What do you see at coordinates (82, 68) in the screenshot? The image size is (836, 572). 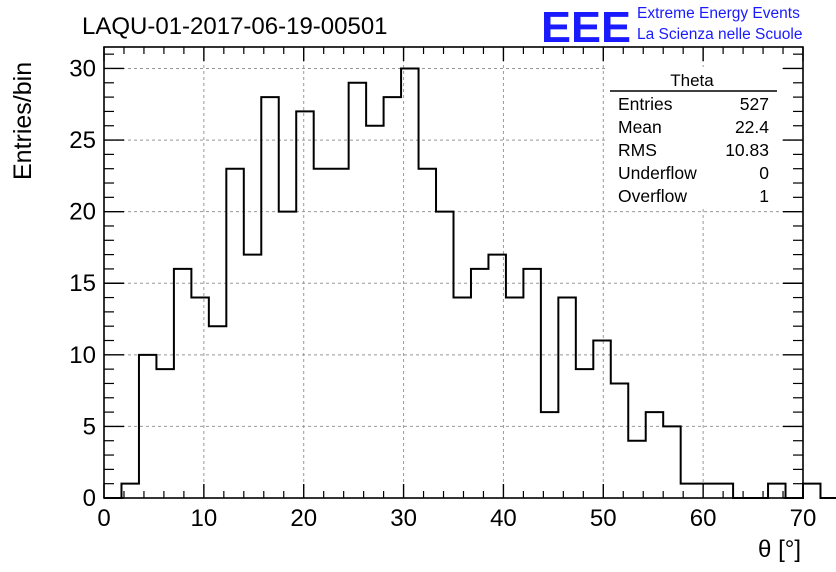 I see `y-tick-label: 30` at bounding box center [82, 68].